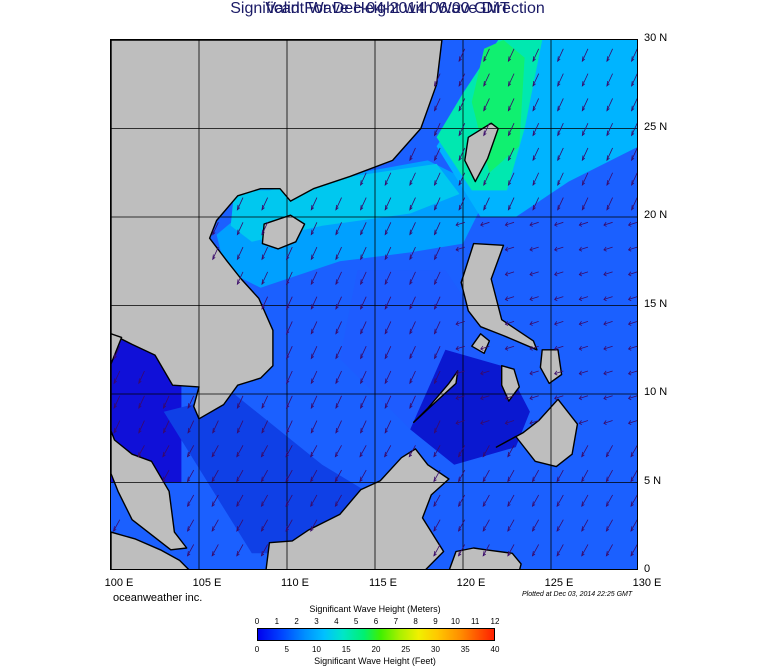  What do you see at coordinates (465, 649) in the screenshot?
I see `colorbar-feet-tick: 35` at bounding box center [465, 649].